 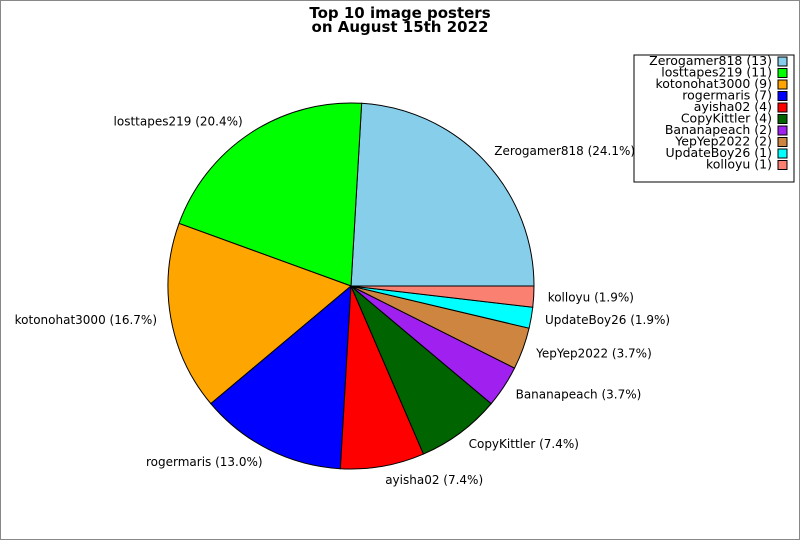 What do you see at coordinates (204, 462) in the screenshot?
I see `slice-label-rogermaris: rogermaris (13.0%)` at bounding box center [204, 462].